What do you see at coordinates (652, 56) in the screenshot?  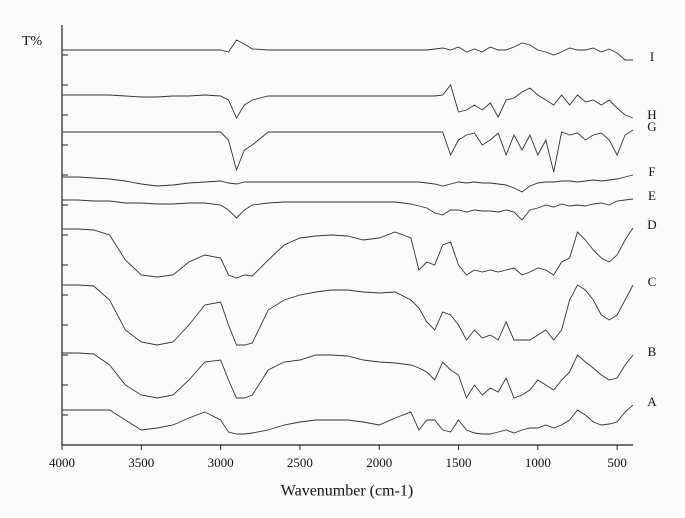 I see `series-label: I` at bounding box center [652, 56].